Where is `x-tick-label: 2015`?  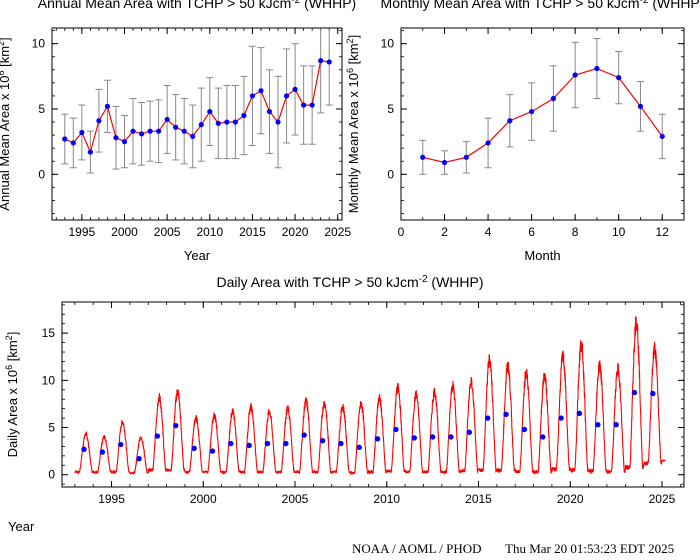 x-tick-label: 2015 is located at coordinates (478, 499).